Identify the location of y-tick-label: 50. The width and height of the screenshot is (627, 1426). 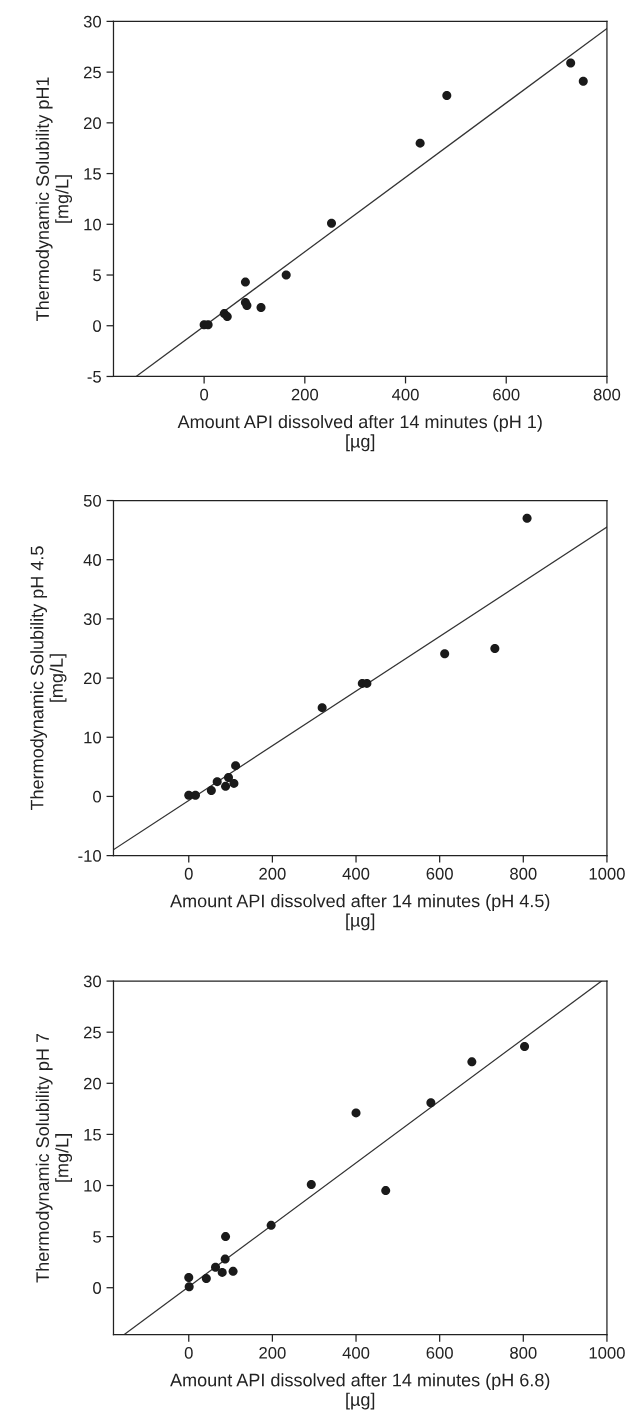
(92, 500).